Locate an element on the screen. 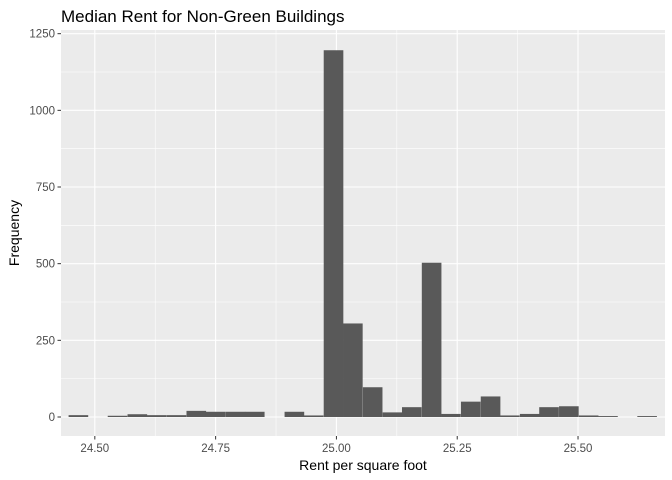 The image size is (672, 480). y-tick-label: 1000 is located at coordinates (42, 111).